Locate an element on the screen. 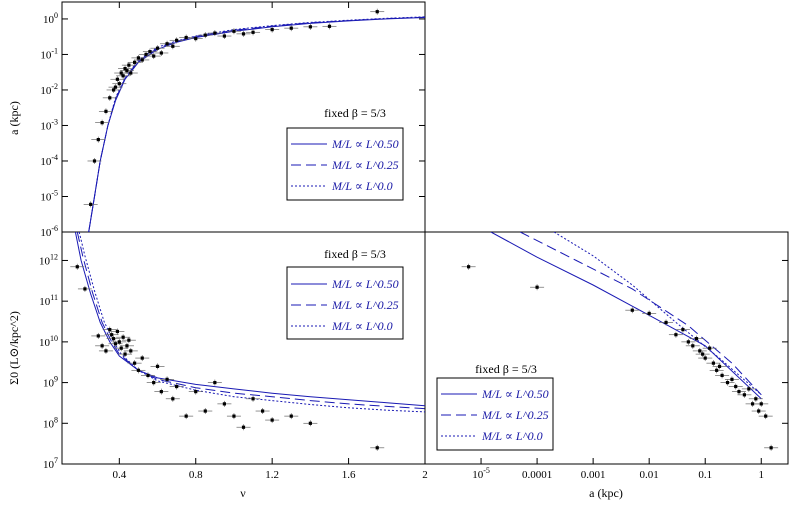 The width and height of the screenshot is (791, 509). y-tick-label: 10⁻⁵ is located at coordinates (49, 195).